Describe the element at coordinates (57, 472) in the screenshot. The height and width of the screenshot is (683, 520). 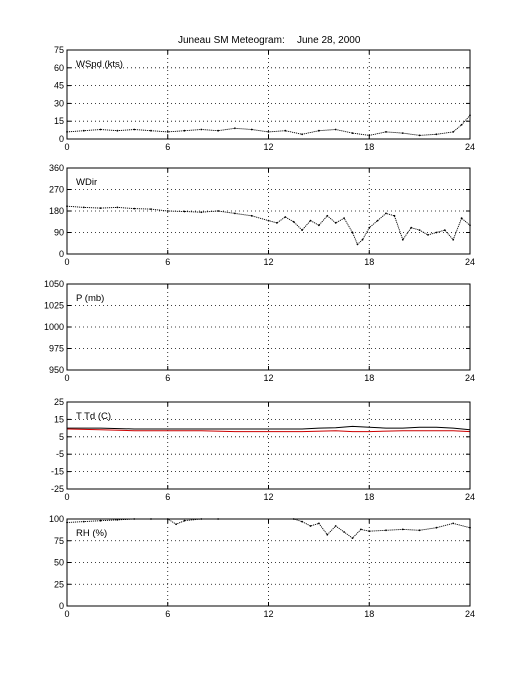
I see `y-tick-label: -15` at that location.